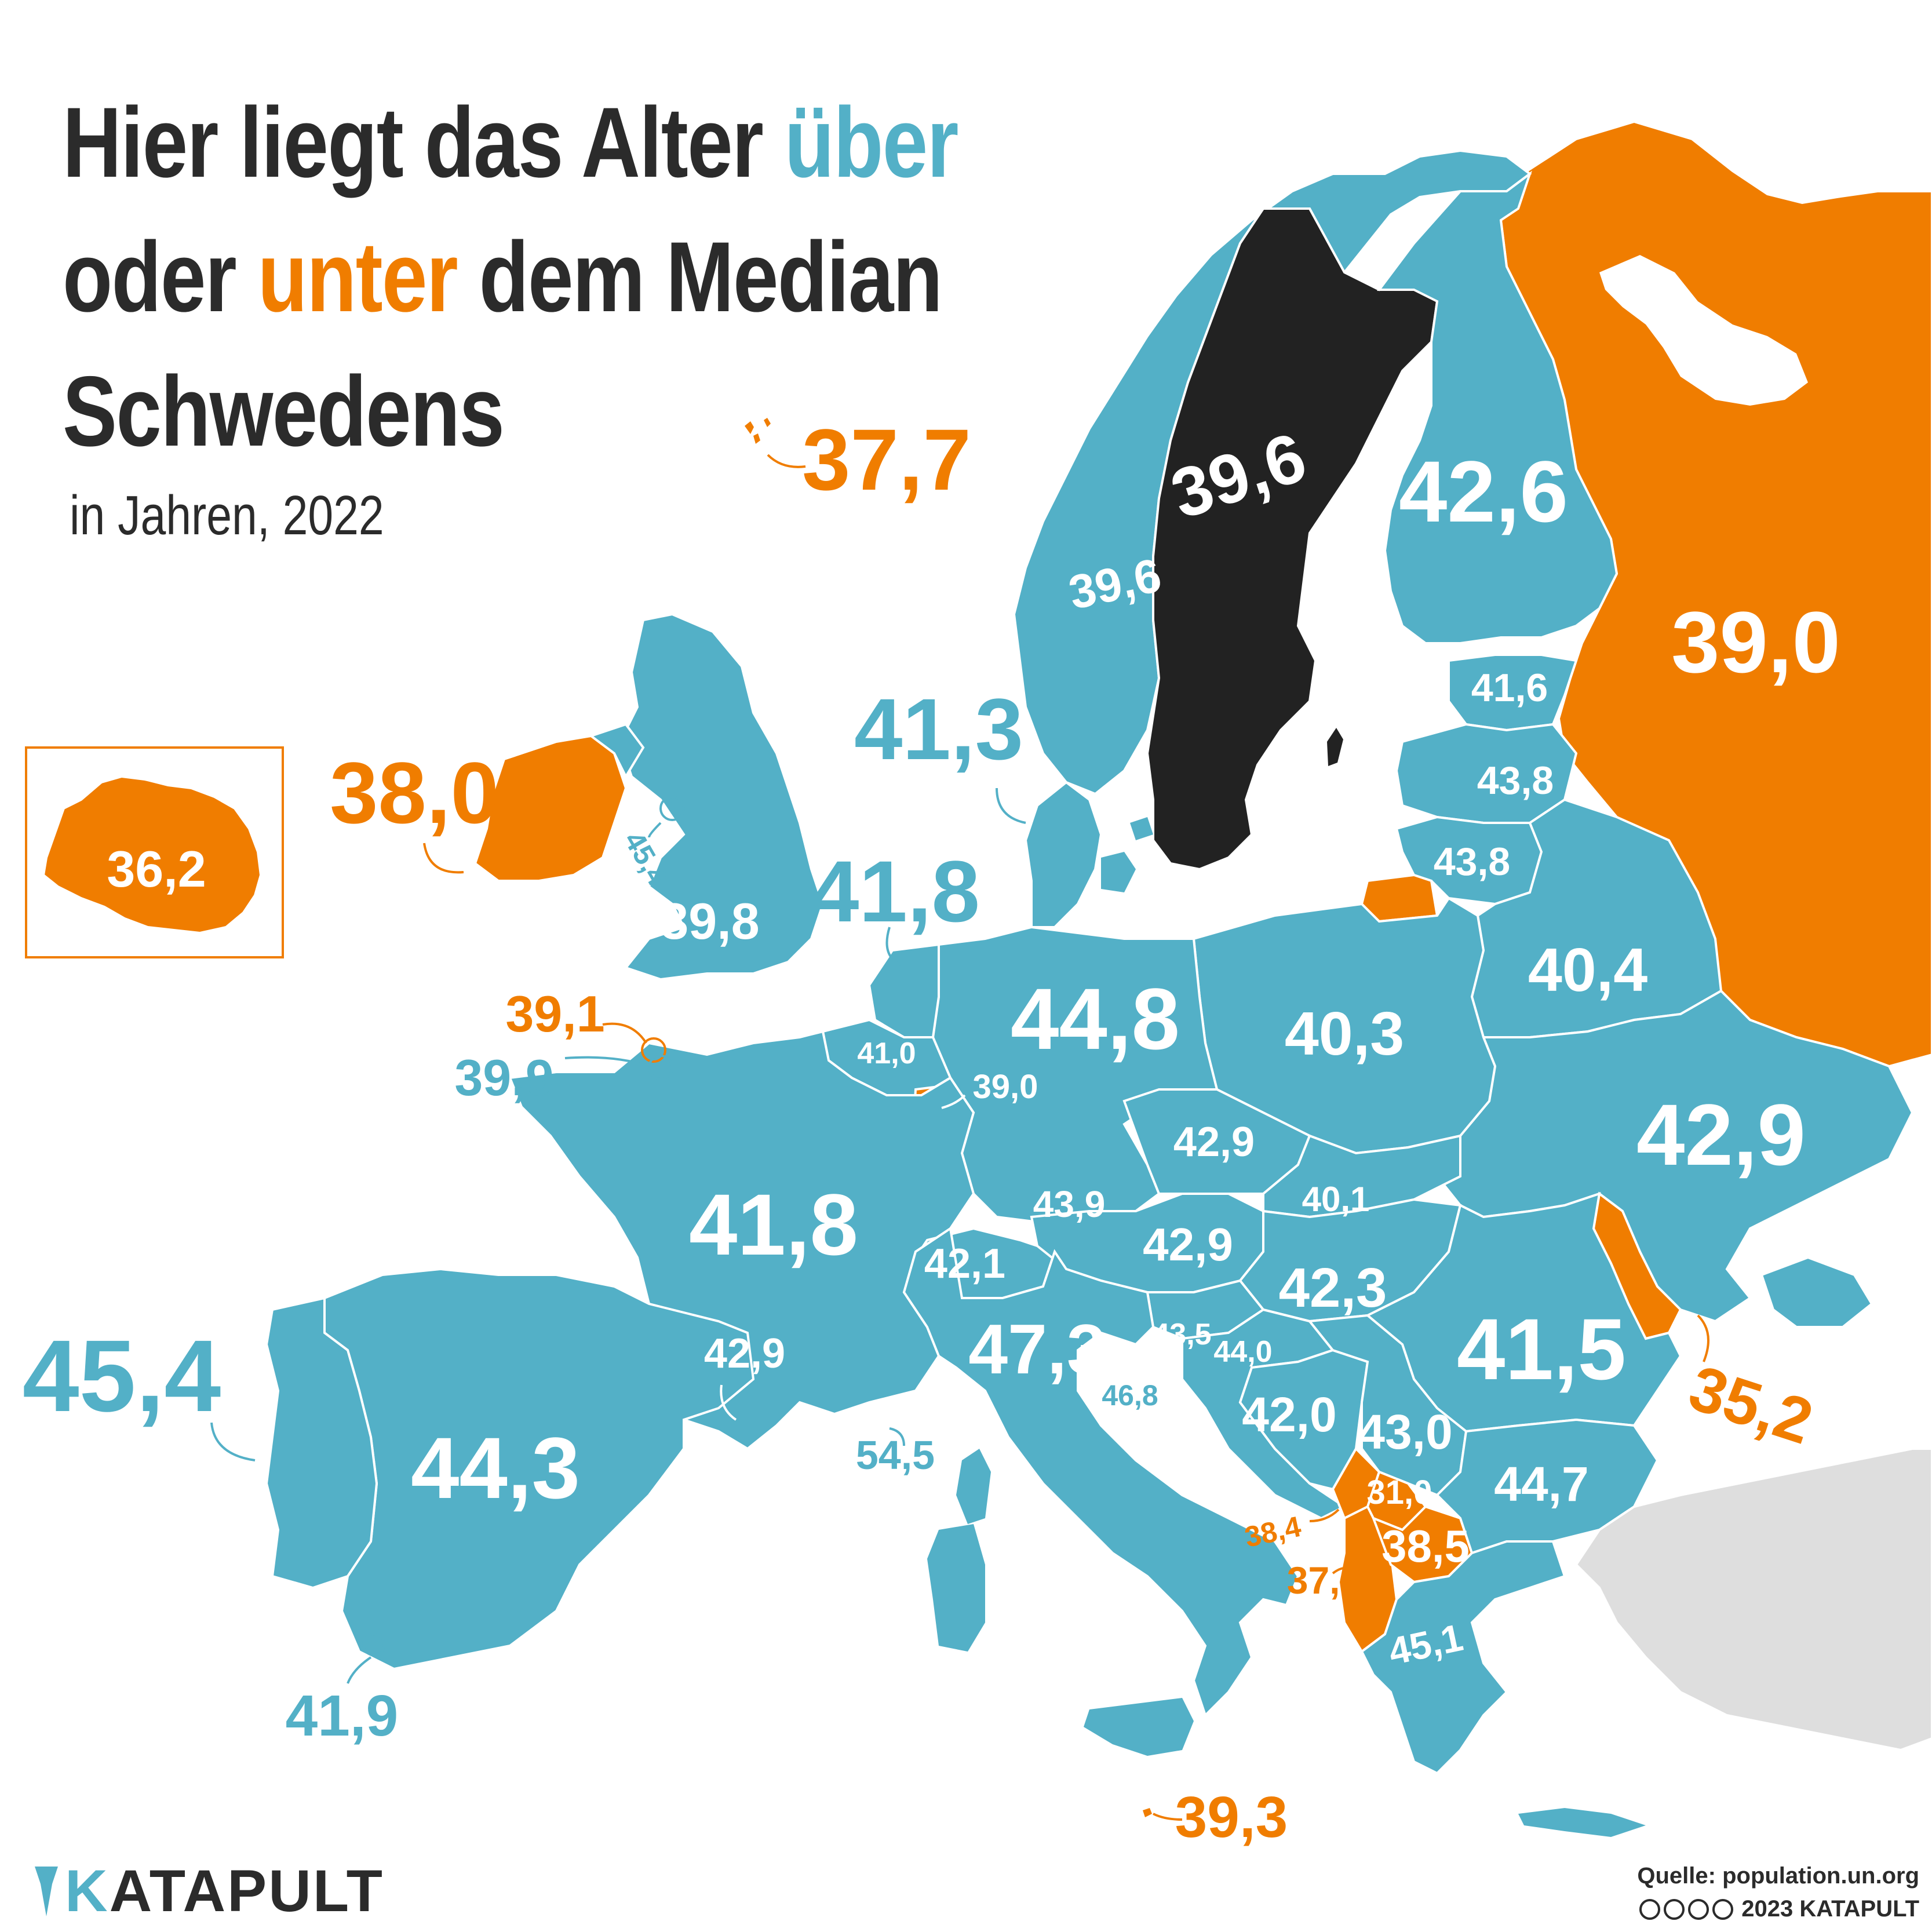  Describe the element at coordinates (342, 1715) in the screenshot. I see `label-gibraltar: 41,9` at that location.